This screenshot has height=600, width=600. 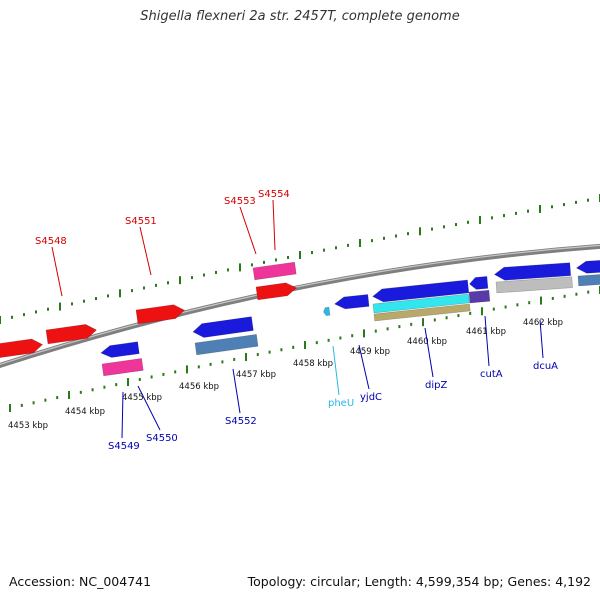 I want to click on scale-label: 4458 kbp, so click(x=313, y=364).